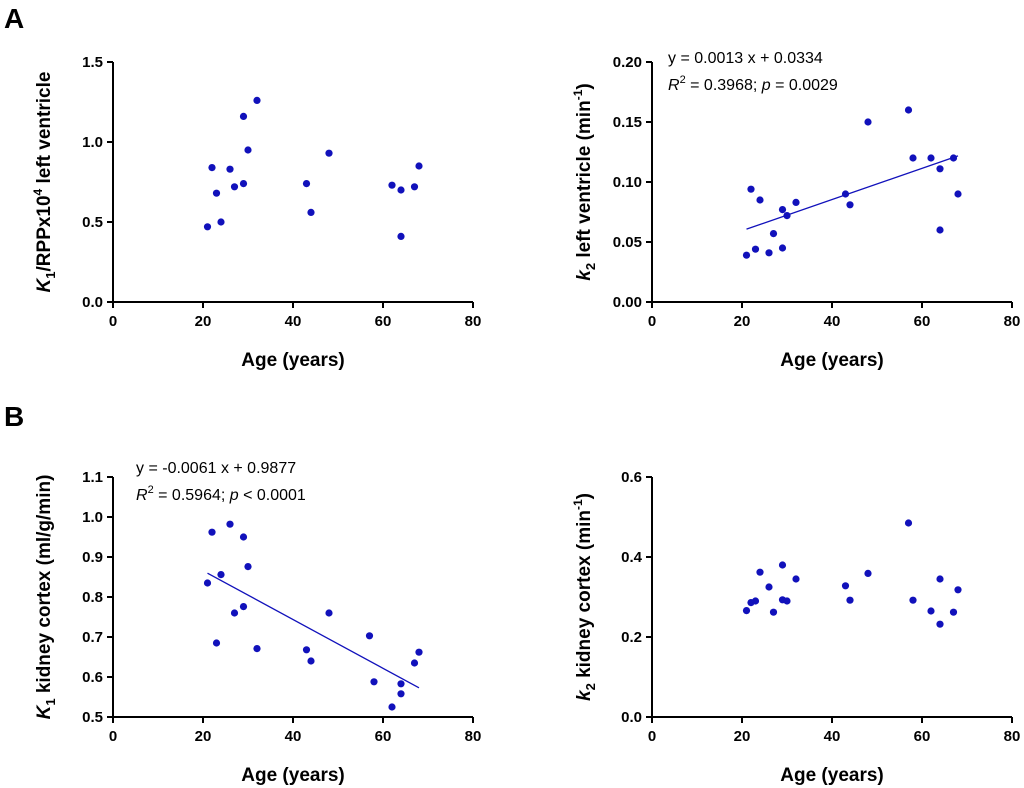 The height and width of the screenshot is (788, 1024). I want to click on y-tick-label: 0.10, so click(627, 182).